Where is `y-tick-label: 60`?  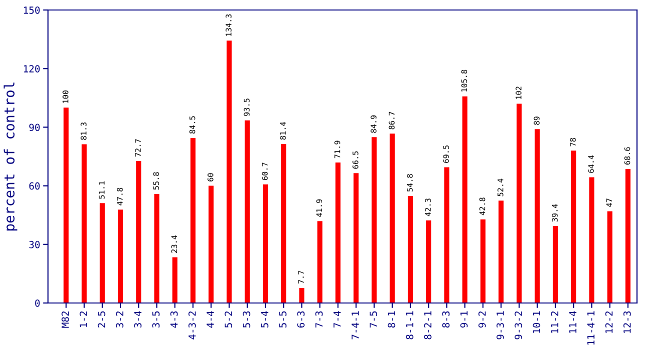
y-tick-label: 60 is located at coordinates (34, 186).